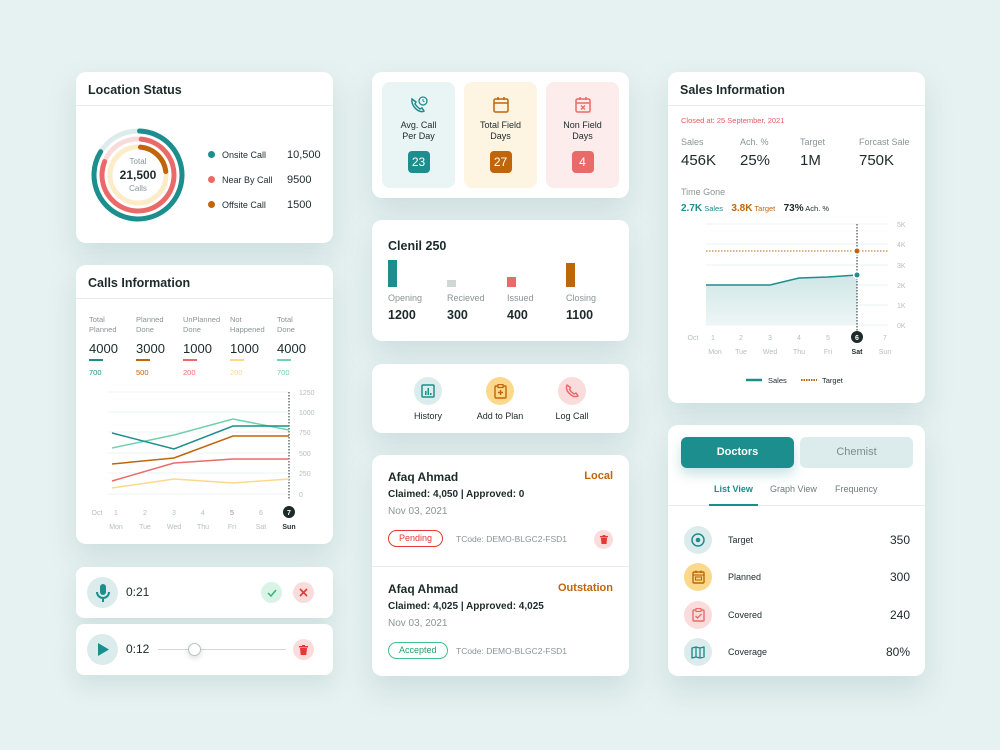  I want to click on active-tab-indicator, so click(733, 505).